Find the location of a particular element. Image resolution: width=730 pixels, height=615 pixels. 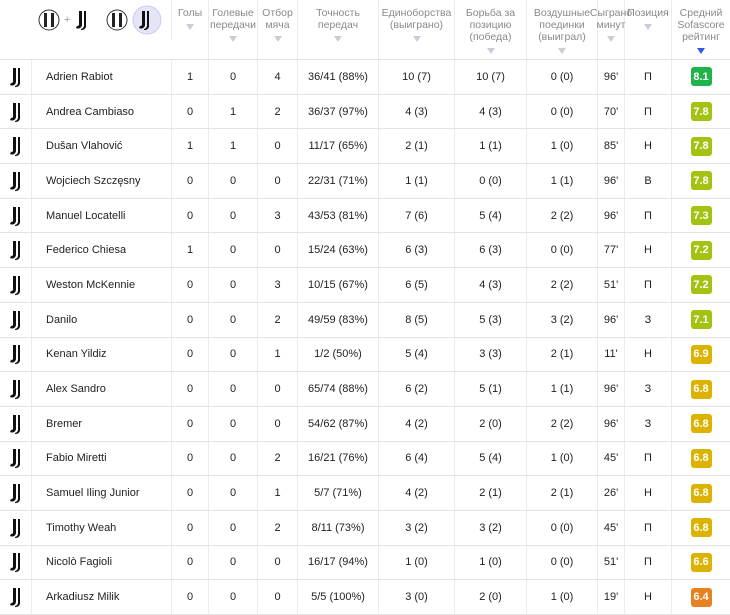

player-name: Bremer is located at coordinates (102, 423).